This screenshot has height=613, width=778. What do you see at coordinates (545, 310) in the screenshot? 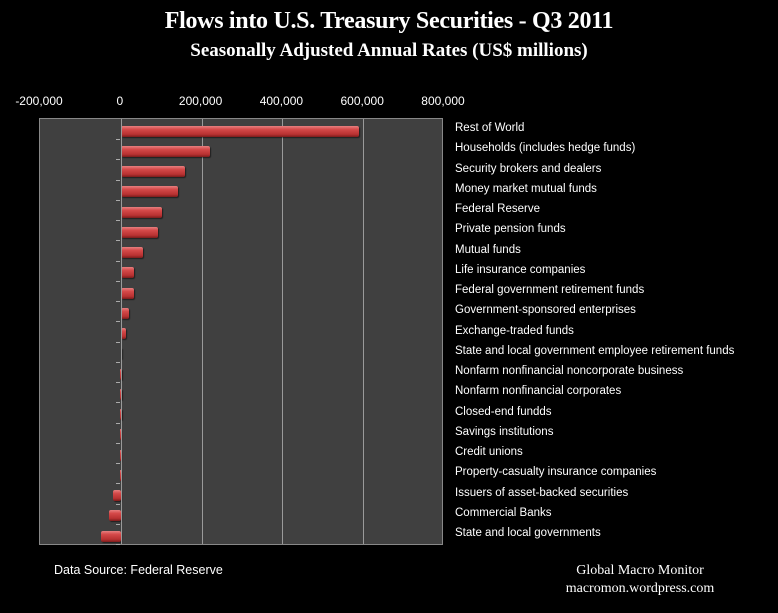
I see `category-label: Government-sponsored enterprises` at bounding box center [545, 310].